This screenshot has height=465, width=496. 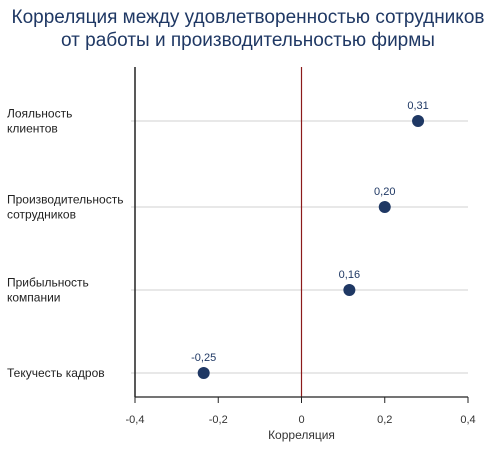 I want to click on data-label-0: 0,31, so click(x=417, y=106).